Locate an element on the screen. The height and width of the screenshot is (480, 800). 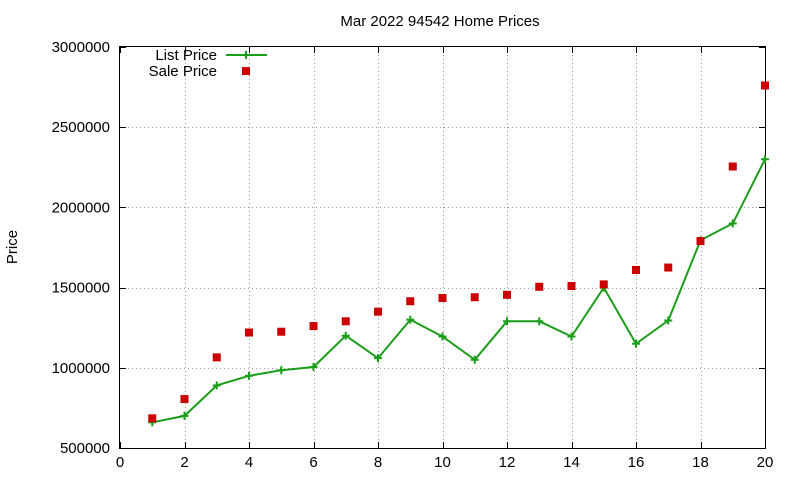
legend-label-list-price: List Price is located at coordinates (186, 55).